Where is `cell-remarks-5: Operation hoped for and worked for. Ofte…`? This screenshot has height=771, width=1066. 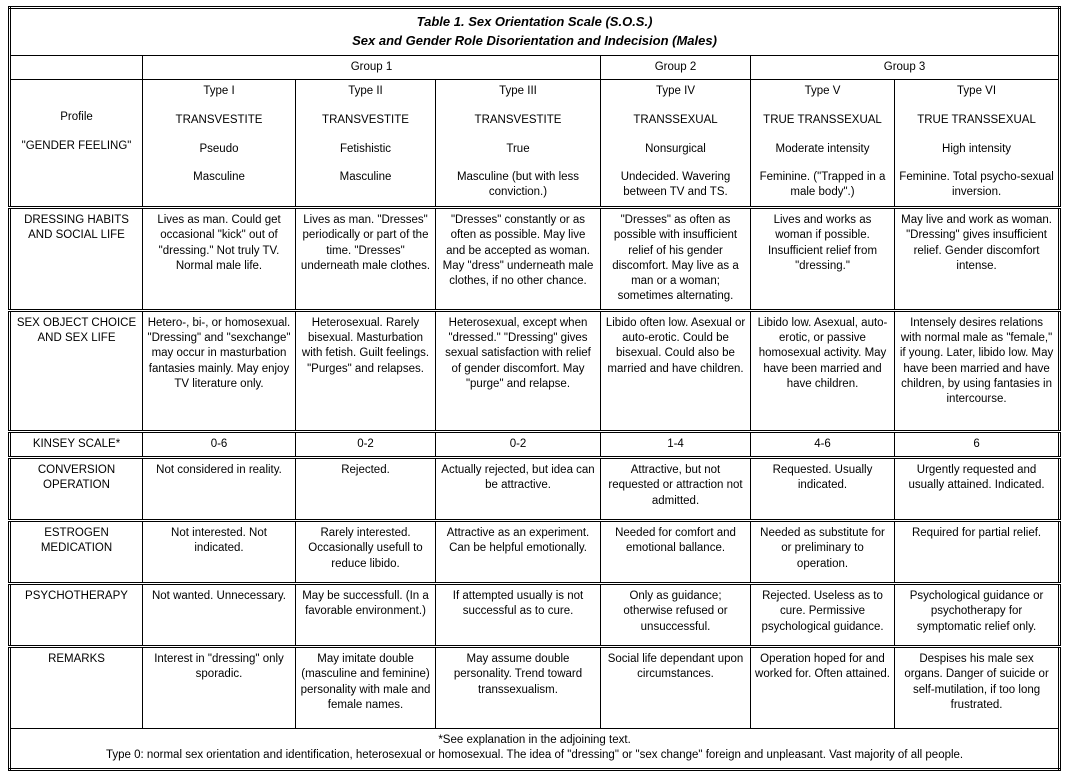
cell-remarks-5: Operation hoped for and worked for. Ofte… is located at coordinates (822, 686).